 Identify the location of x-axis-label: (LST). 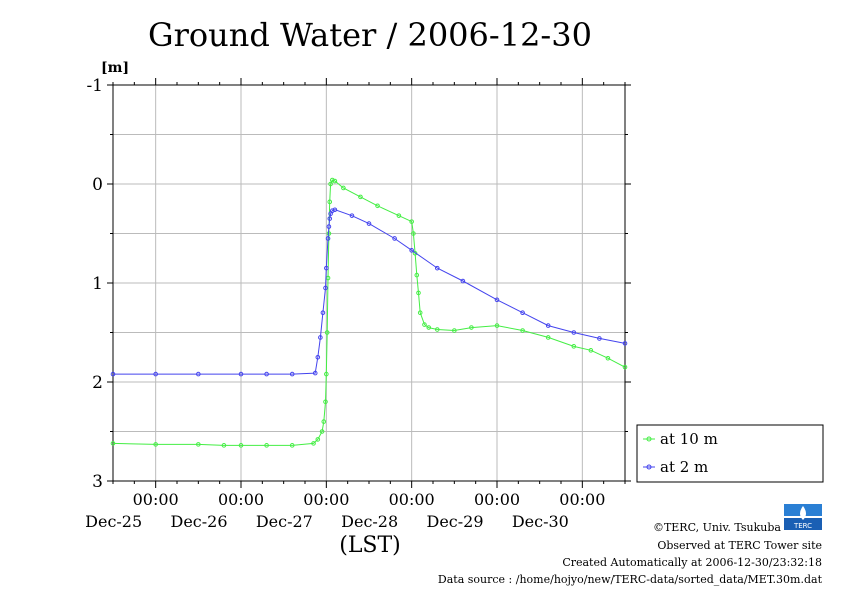
(370, 545).